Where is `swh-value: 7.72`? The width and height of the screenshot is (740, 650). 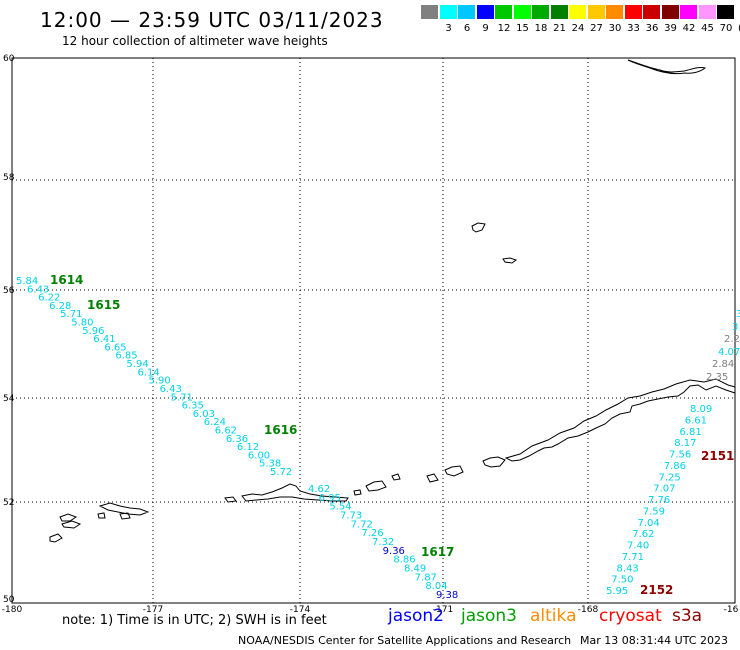 swh-value: 7.72 is located at coordinates (362, 524).